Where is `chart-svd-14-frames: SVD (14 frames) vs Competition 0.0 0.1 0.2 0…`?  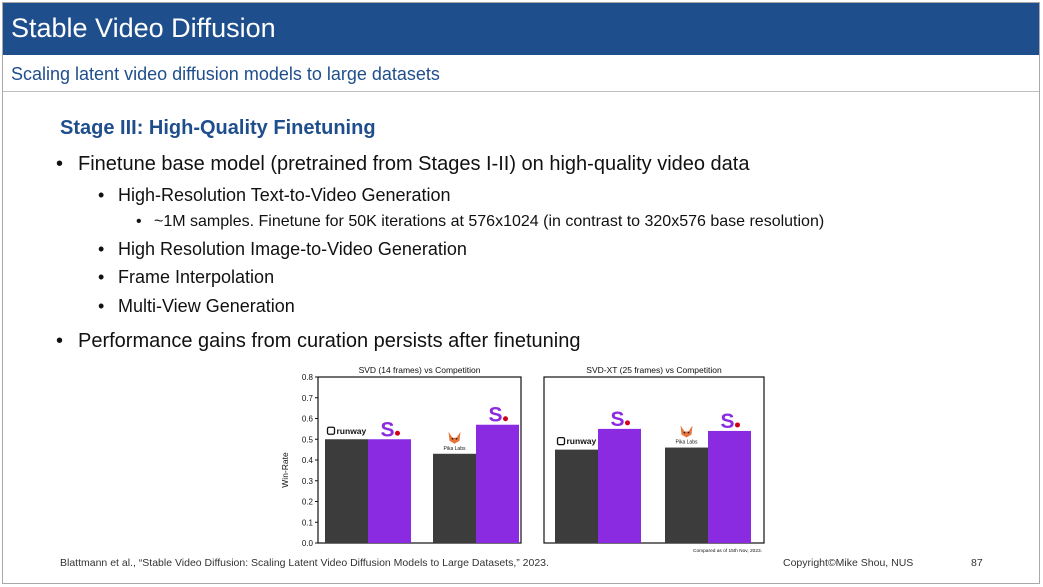
chart-svd-14-frames: SVD (14 frames) vs Competition 0.0 0.1 0.2 0… is located at coordinates (401, 456).